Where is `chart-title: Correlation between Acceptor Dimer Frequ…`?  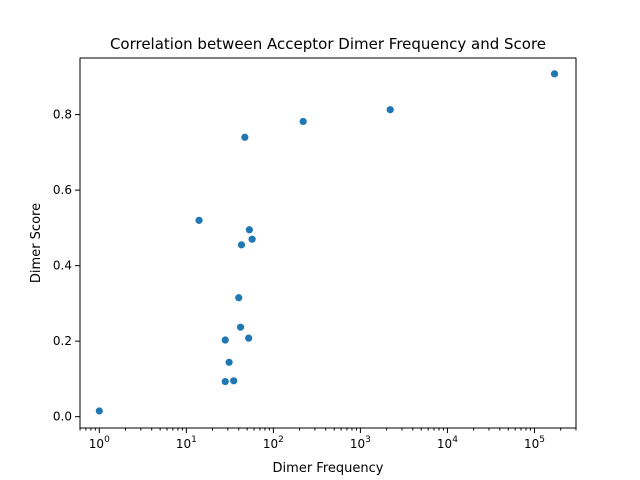 chart-title: Correlation between Acceptor Dimer Frequ… is located at coordinates (328, 44).